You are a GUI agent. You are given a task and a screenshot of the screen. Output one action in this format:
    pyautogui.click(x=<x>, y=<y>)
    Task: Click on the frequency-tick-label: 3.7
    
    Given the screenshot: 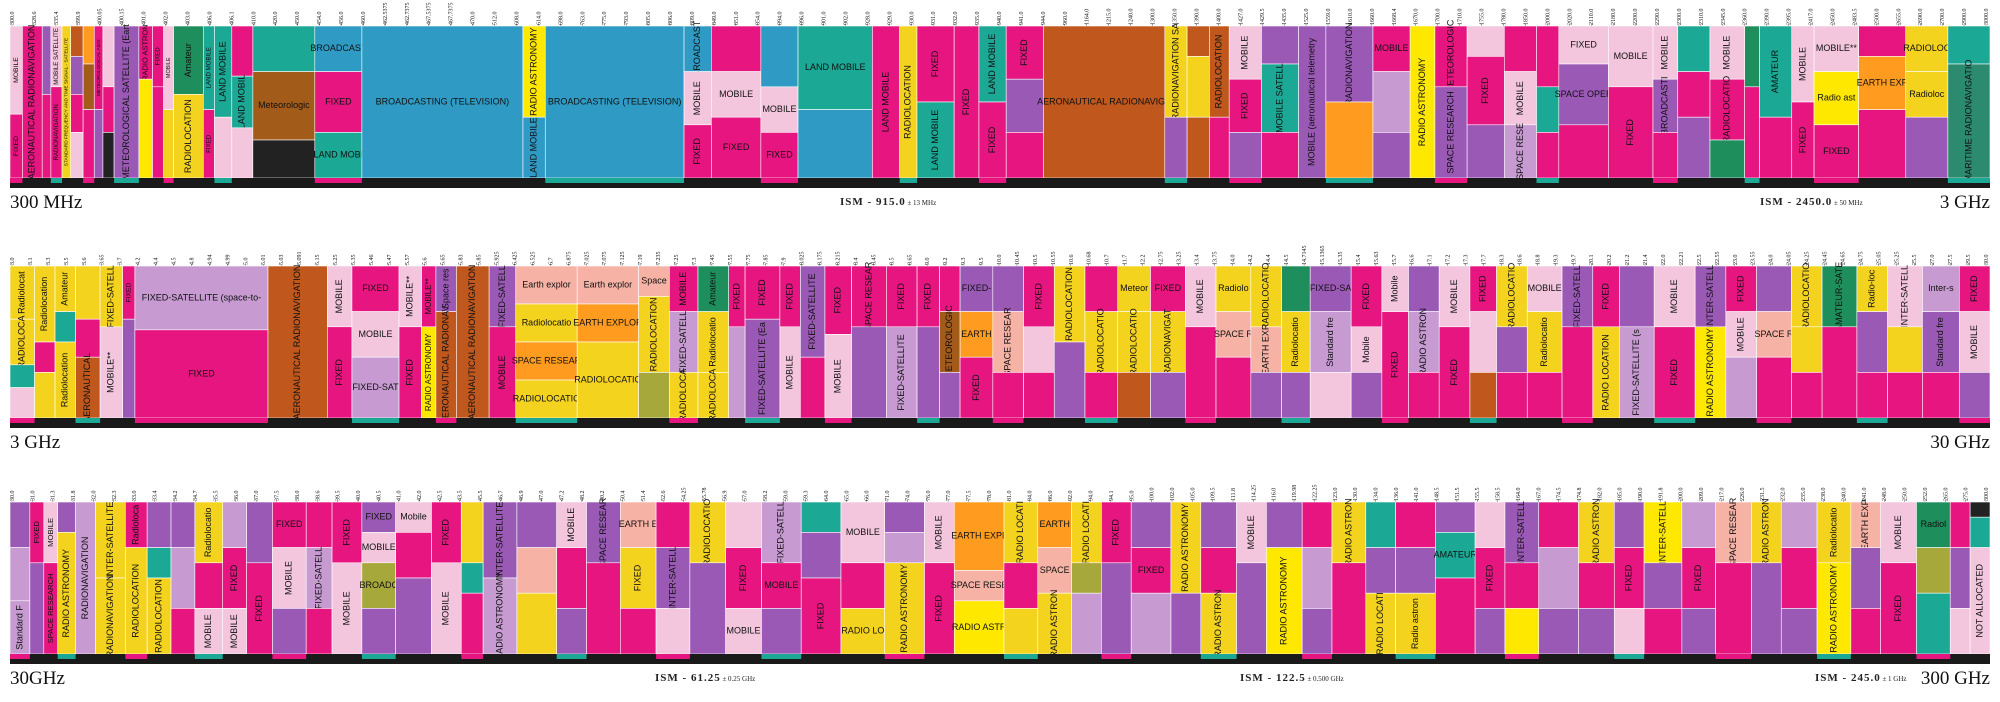 What is the action you would take?
    pyautogui.click(x=121, y=262)
    